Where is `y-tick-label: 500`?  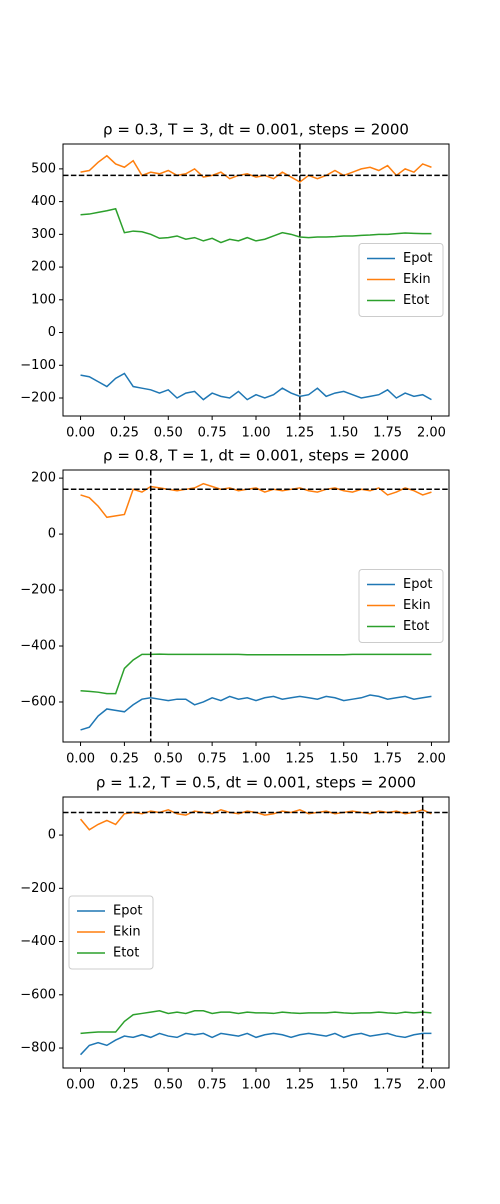
y-tick-label: 500 is located at coordinates (43, 168).